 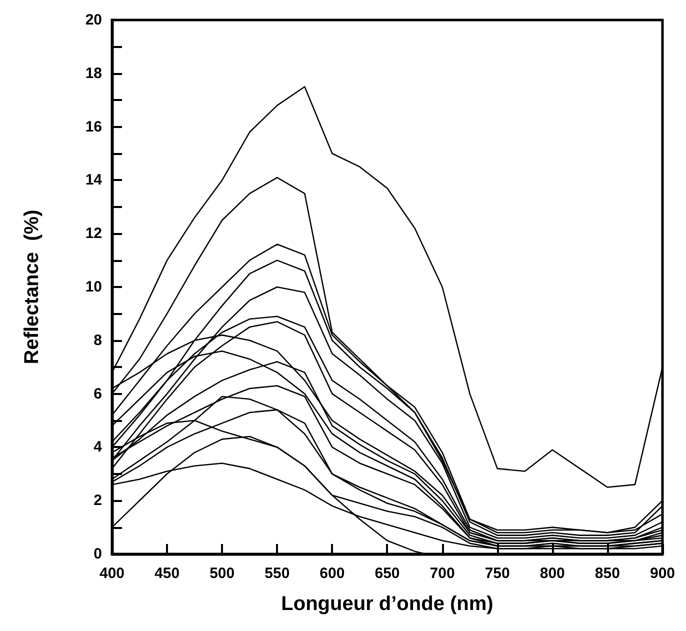 What do you see at coordinates (442, 573) in the screenshot?
I see `x-tick-label: 700` at bounding box center [442, 573].